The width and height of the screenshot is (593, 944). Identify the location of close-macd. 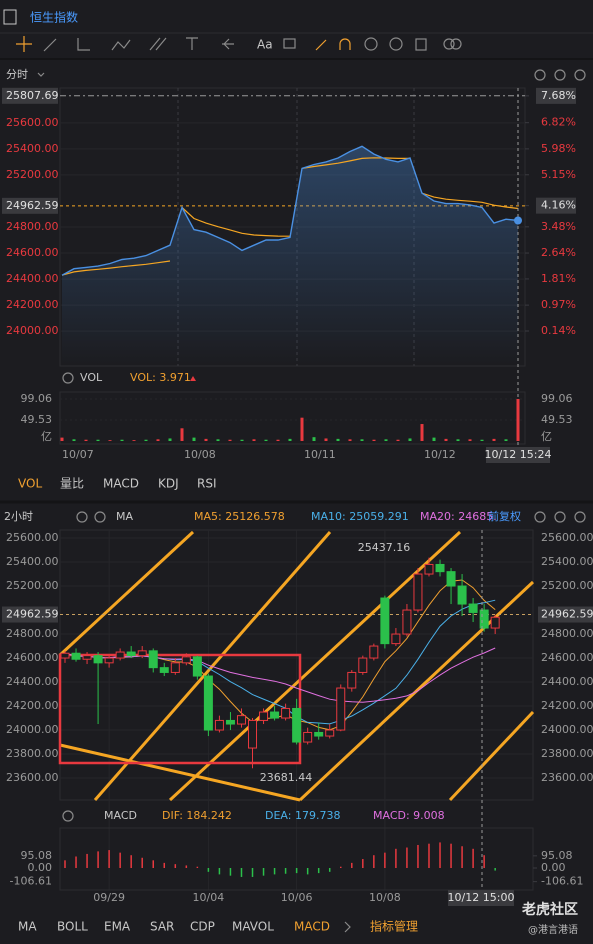
(68, 816).